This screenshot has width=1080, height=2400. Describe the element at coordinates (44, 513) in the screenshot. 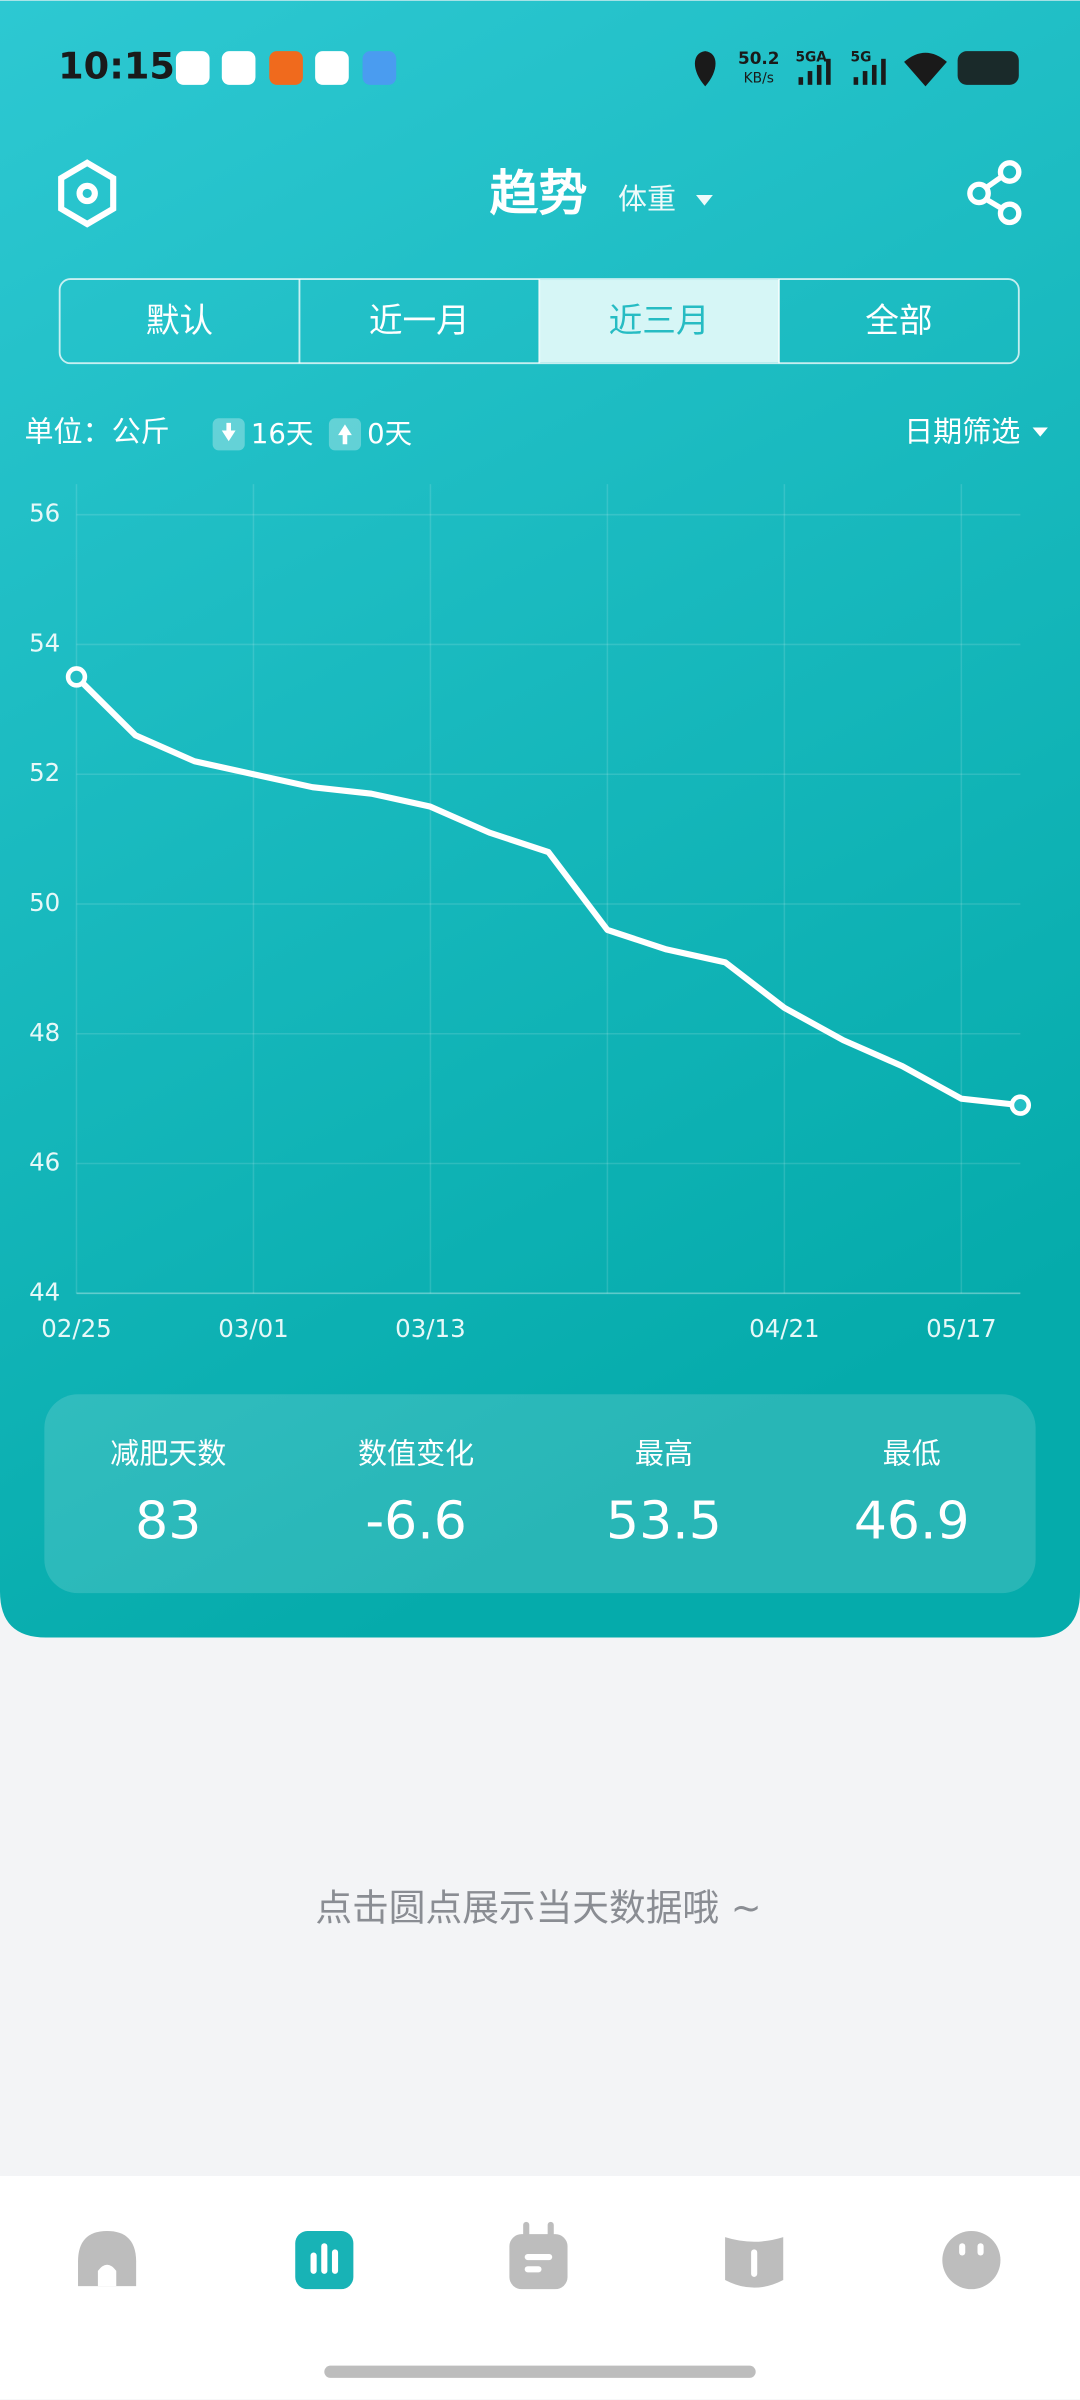

I see `y-tick-label: 56` at that location.